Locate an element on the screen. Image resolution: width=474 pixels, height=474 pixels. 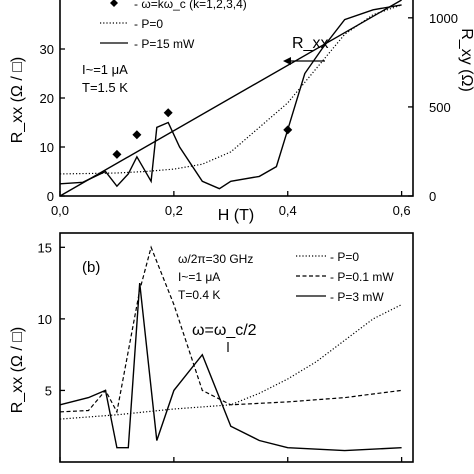
panel-a-ytick-label: 10 is located at coordinates (47, 147).